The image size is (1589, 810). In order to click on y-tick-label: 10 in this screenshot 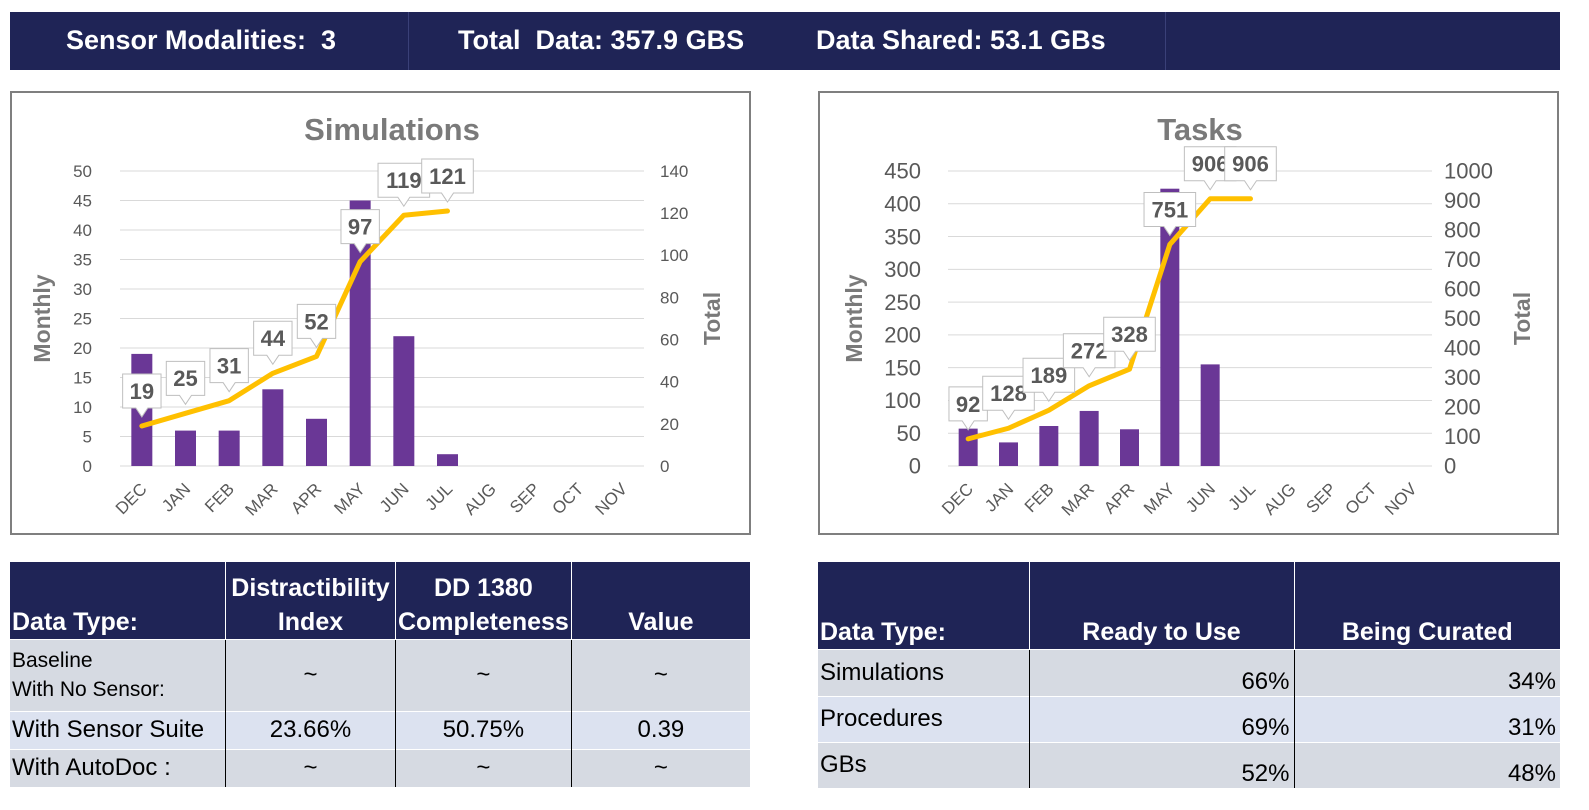, I will do `click(82, 407)`.